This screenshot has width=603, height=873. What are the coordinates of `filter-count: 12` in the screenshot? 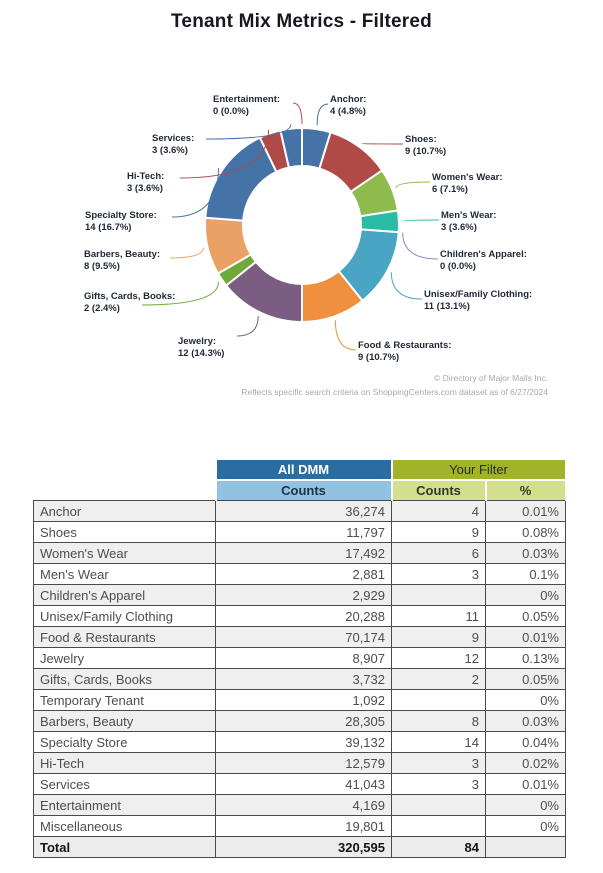 It's located at (438, 658).